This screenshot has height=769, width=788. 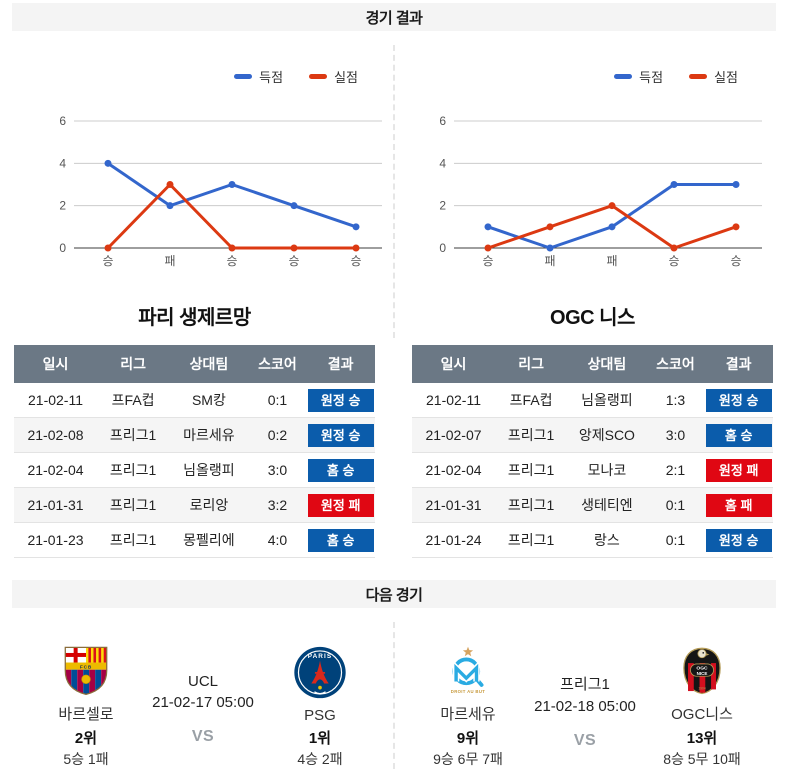 I want to click on match-datetime: 21-02-18 05:00, so click(x=585, y=706).